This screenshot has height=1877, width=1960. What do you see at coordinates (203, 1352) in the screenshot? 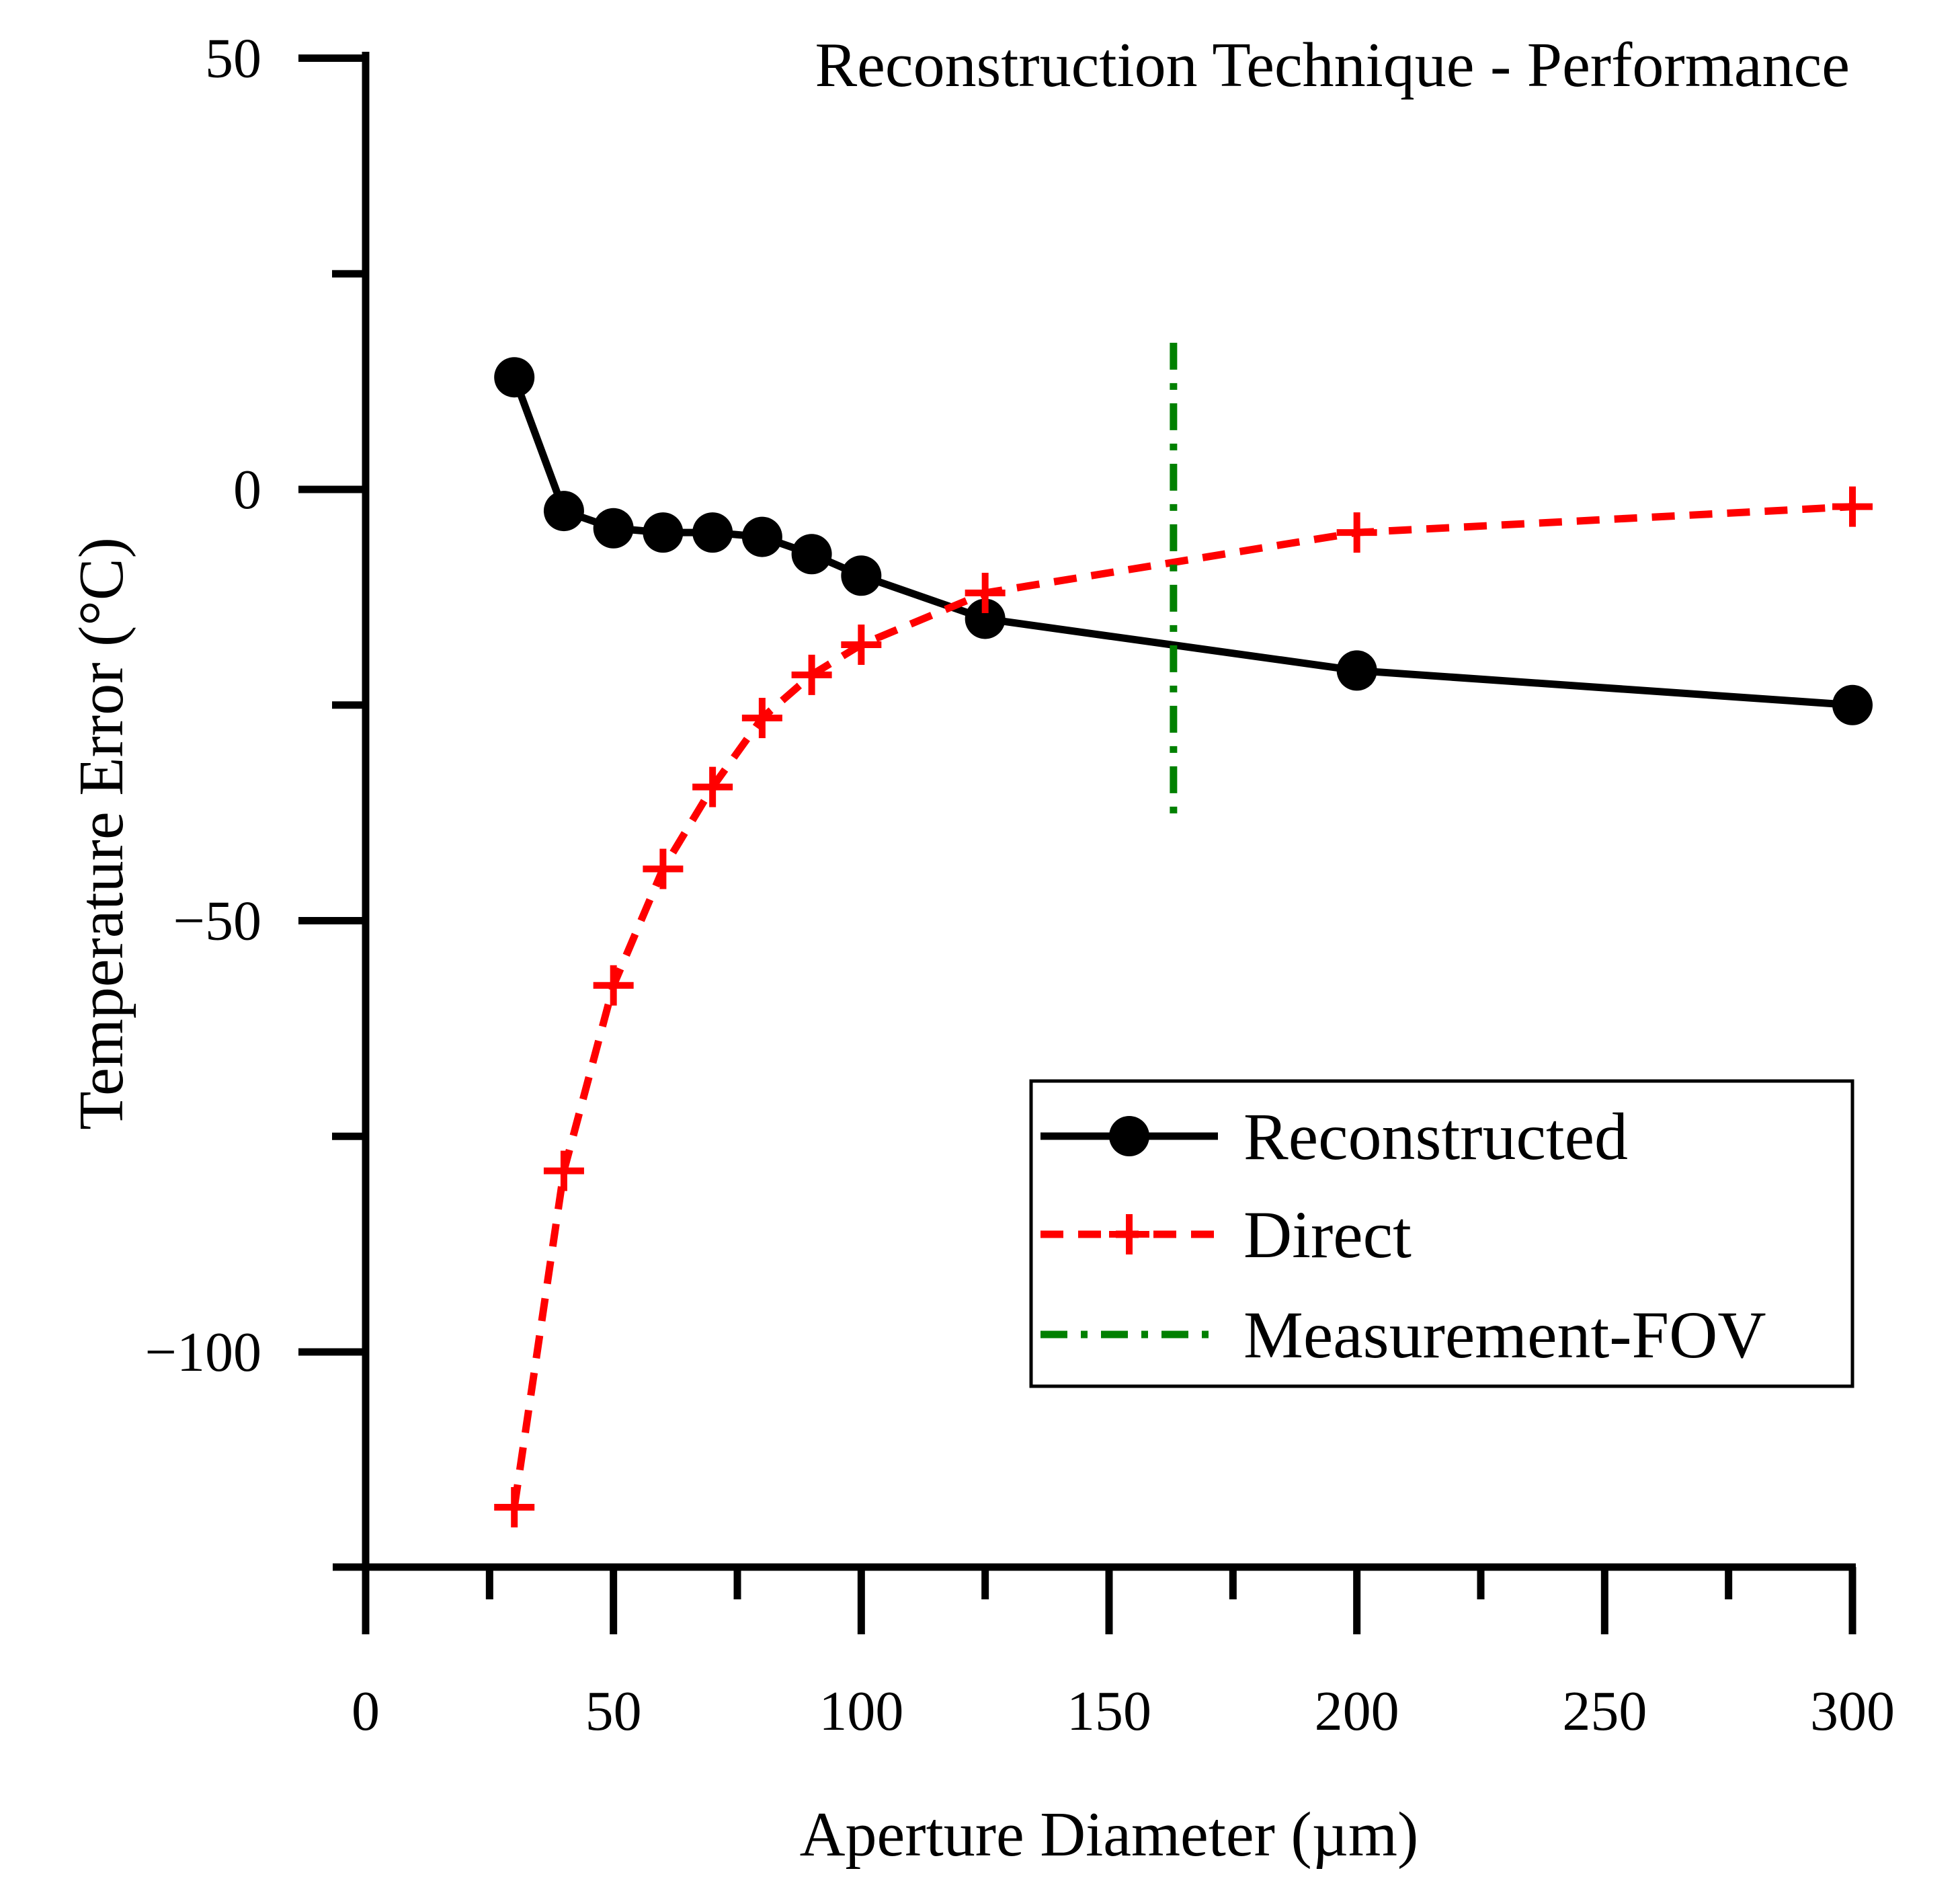
I see `y-tick-label: −100` at bounding box center [203, 1352].